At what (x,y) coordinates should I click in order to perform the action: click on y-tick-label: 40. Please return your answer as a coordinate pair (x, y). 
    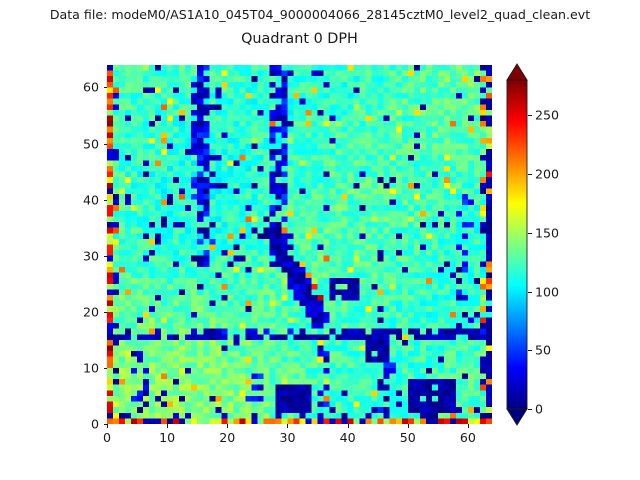
    Looking at the image, I should click on (90, 200).